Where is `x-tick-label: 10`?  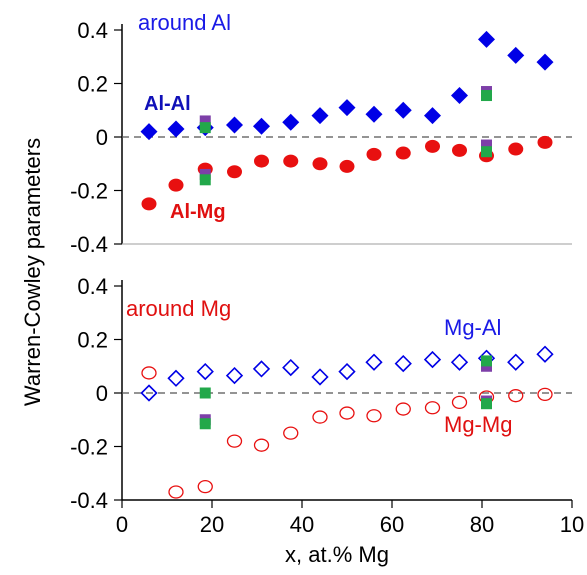
x-tick-label: 10 is located at coordinates (572, 524).